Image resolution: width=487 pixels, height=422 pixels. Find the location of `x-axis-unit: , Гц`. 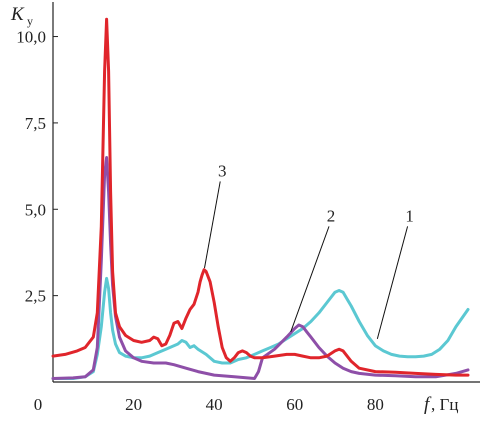

x-axis-unit: , Гц is located at coordinates (444, 404).